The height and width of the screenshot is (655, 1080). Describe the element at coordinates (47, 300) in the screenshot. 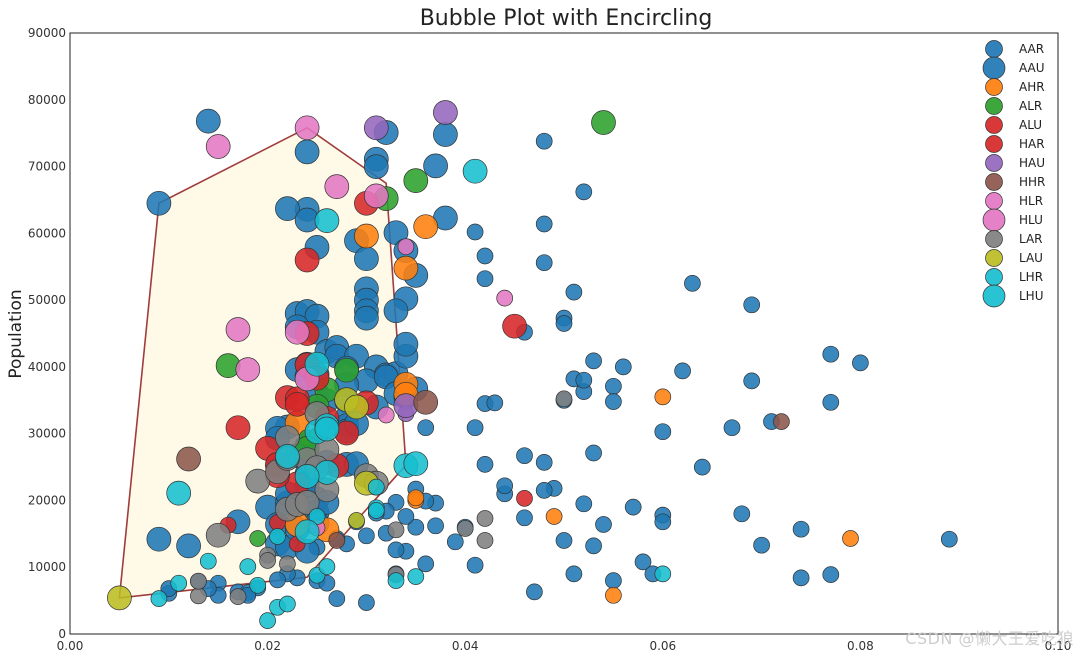

I see `y-tick-label: 50000` at that location.